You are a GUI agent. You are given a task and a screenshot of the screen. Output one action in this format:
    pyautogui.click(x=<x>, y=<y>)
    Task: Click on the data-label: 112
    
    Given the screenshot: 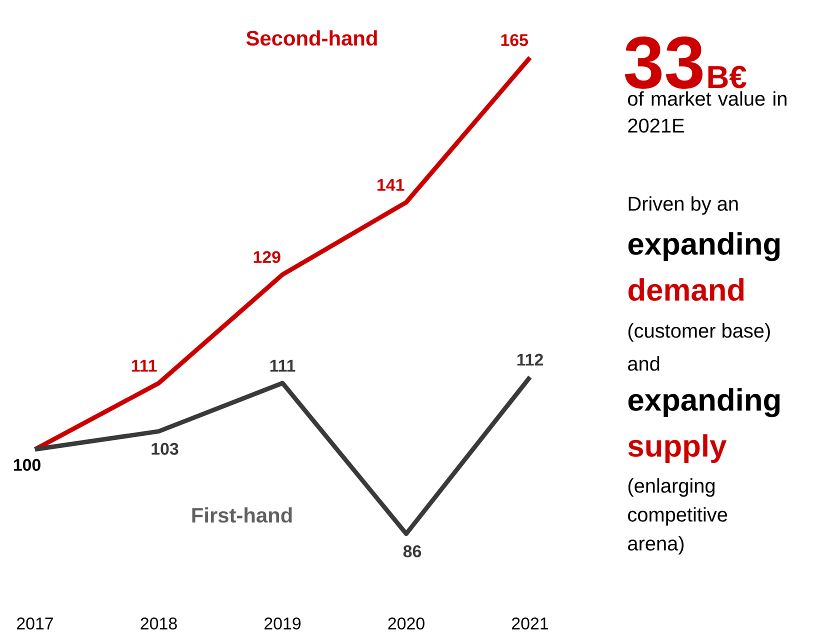 What is the action you would take?
    pyautogui.click(x=530, y=360)
    